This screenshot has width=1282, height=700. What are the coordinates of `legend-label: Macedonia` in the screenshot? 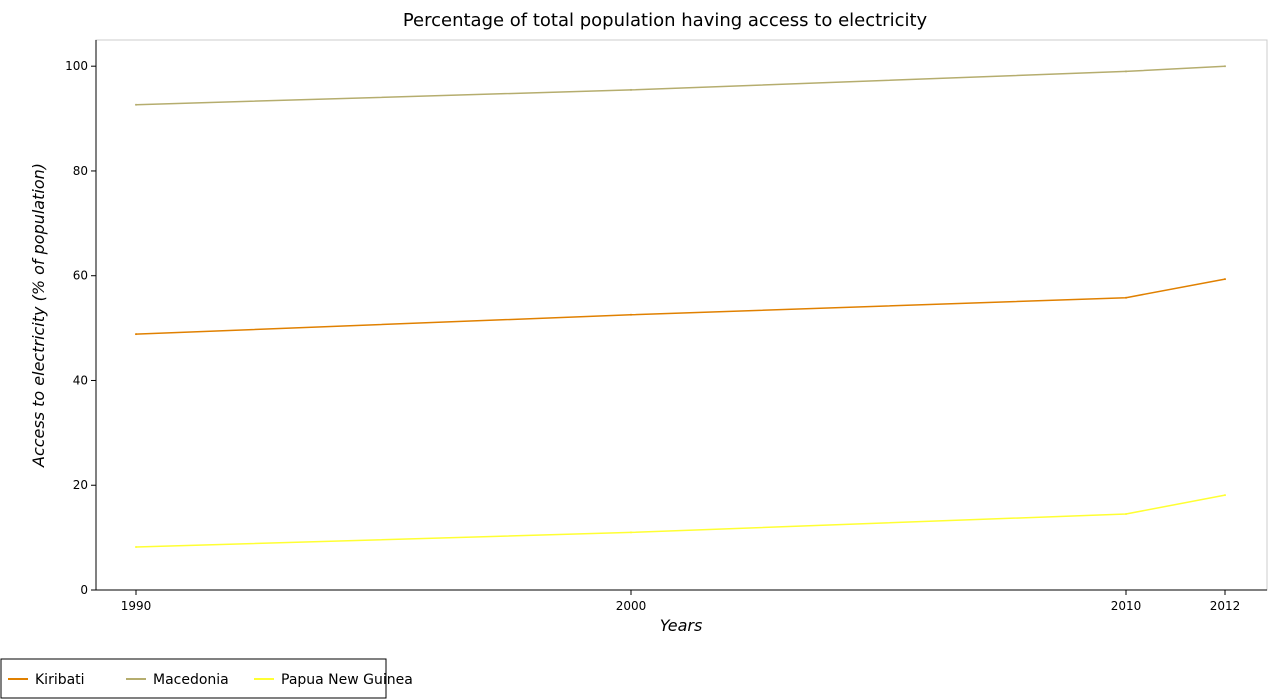 It's located at (191, 680).